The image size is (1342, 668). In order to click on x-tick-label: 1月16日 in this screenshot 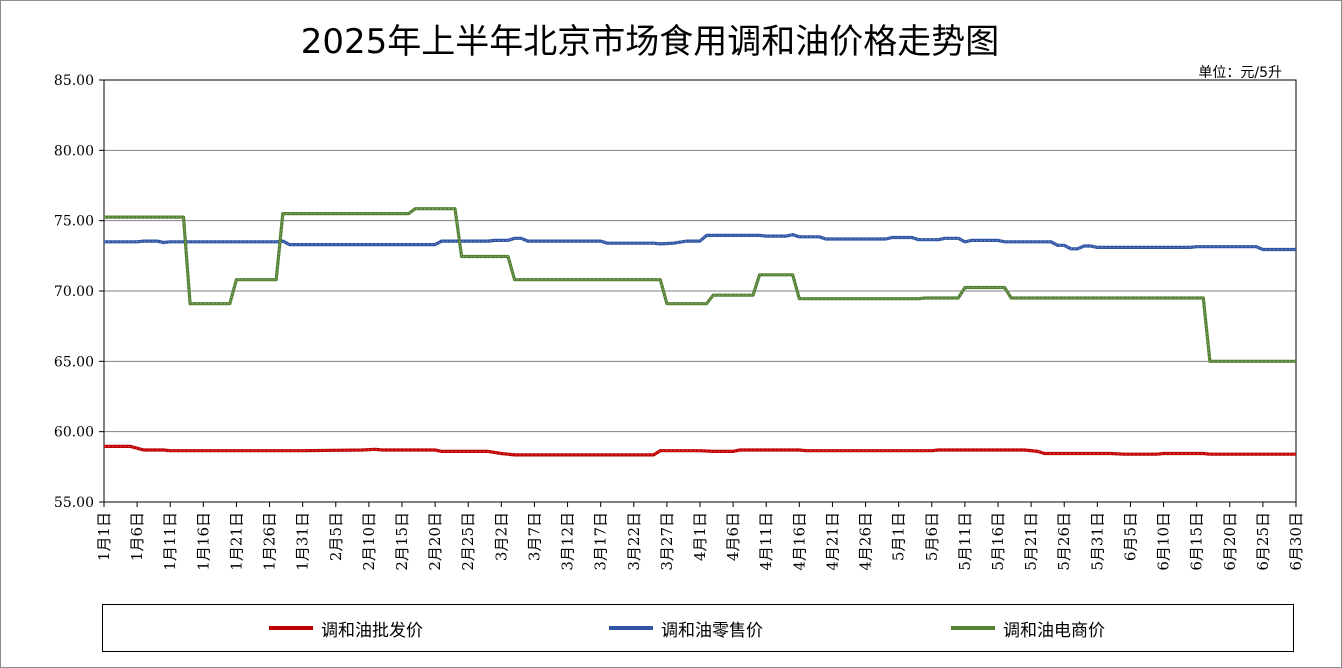, I will do `click(203, 541)`.